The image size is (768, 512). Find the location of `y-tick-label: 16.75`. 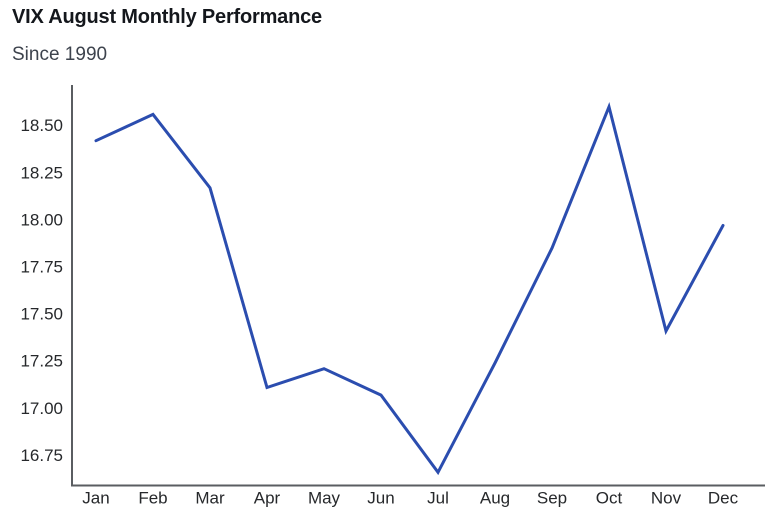

y-tick-label: 16.75 is located at coordinates (41, 455).